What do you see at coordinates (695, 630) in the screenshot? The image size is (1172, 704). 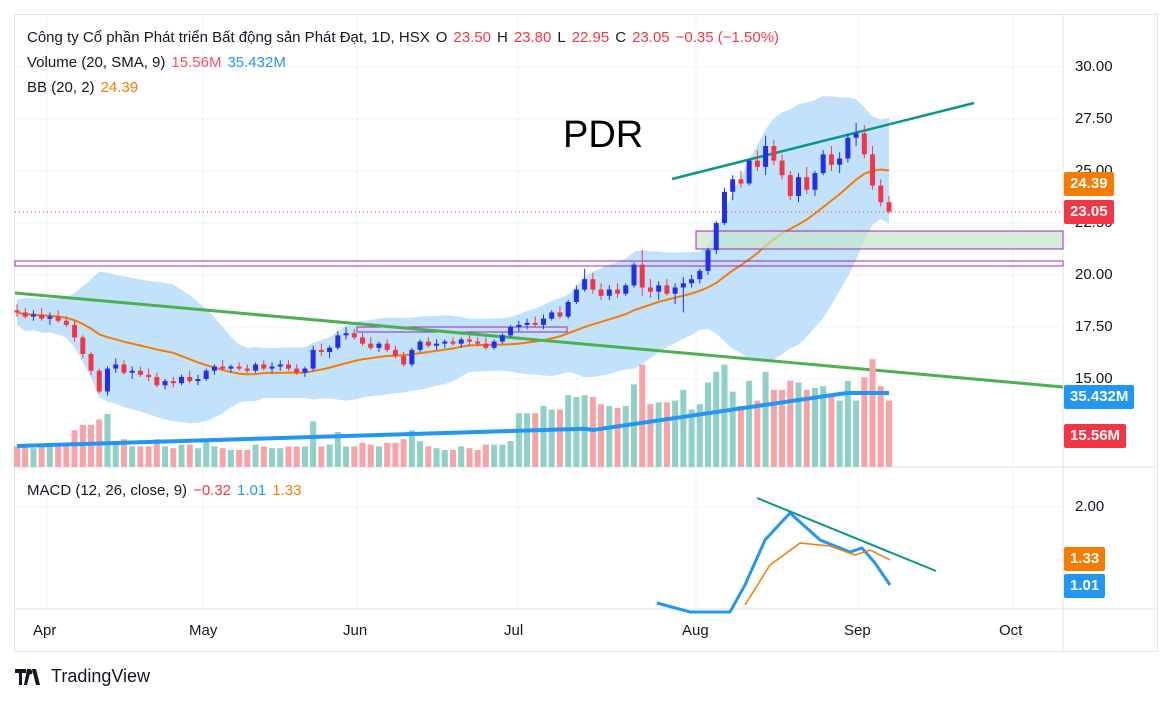 I see `time-tick-label: Aug` at bounding box center [695, 630].